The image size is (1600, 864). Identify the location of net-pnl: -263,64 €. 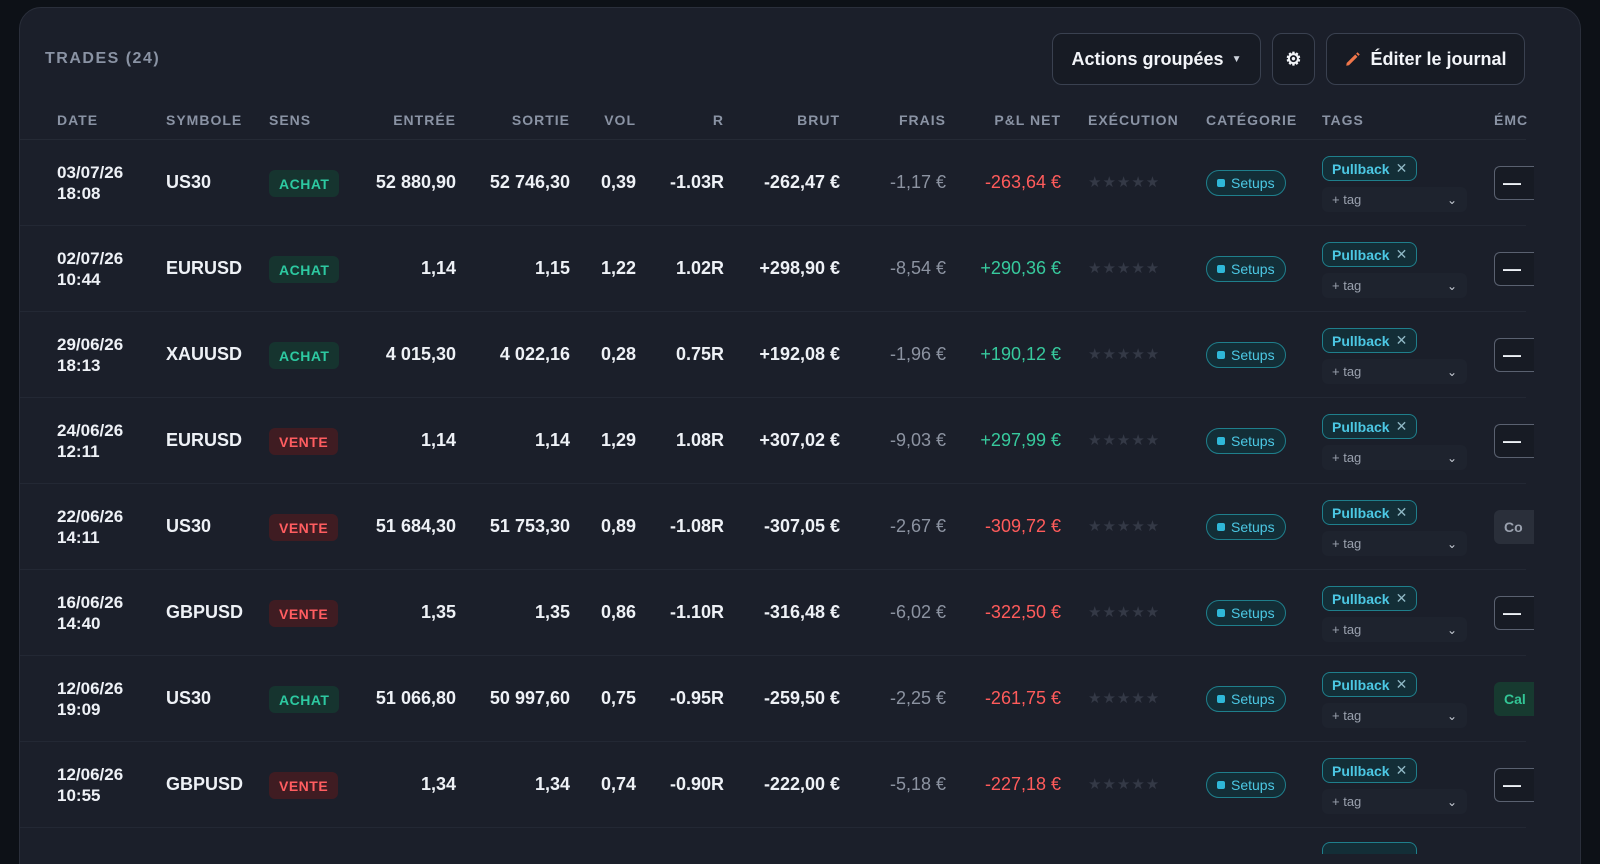
(1022, 182).